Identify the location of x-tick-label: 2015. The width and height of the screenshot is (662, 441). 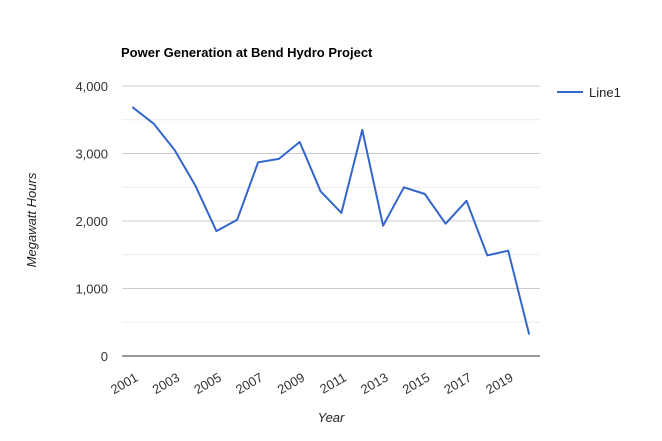
(416, 383).